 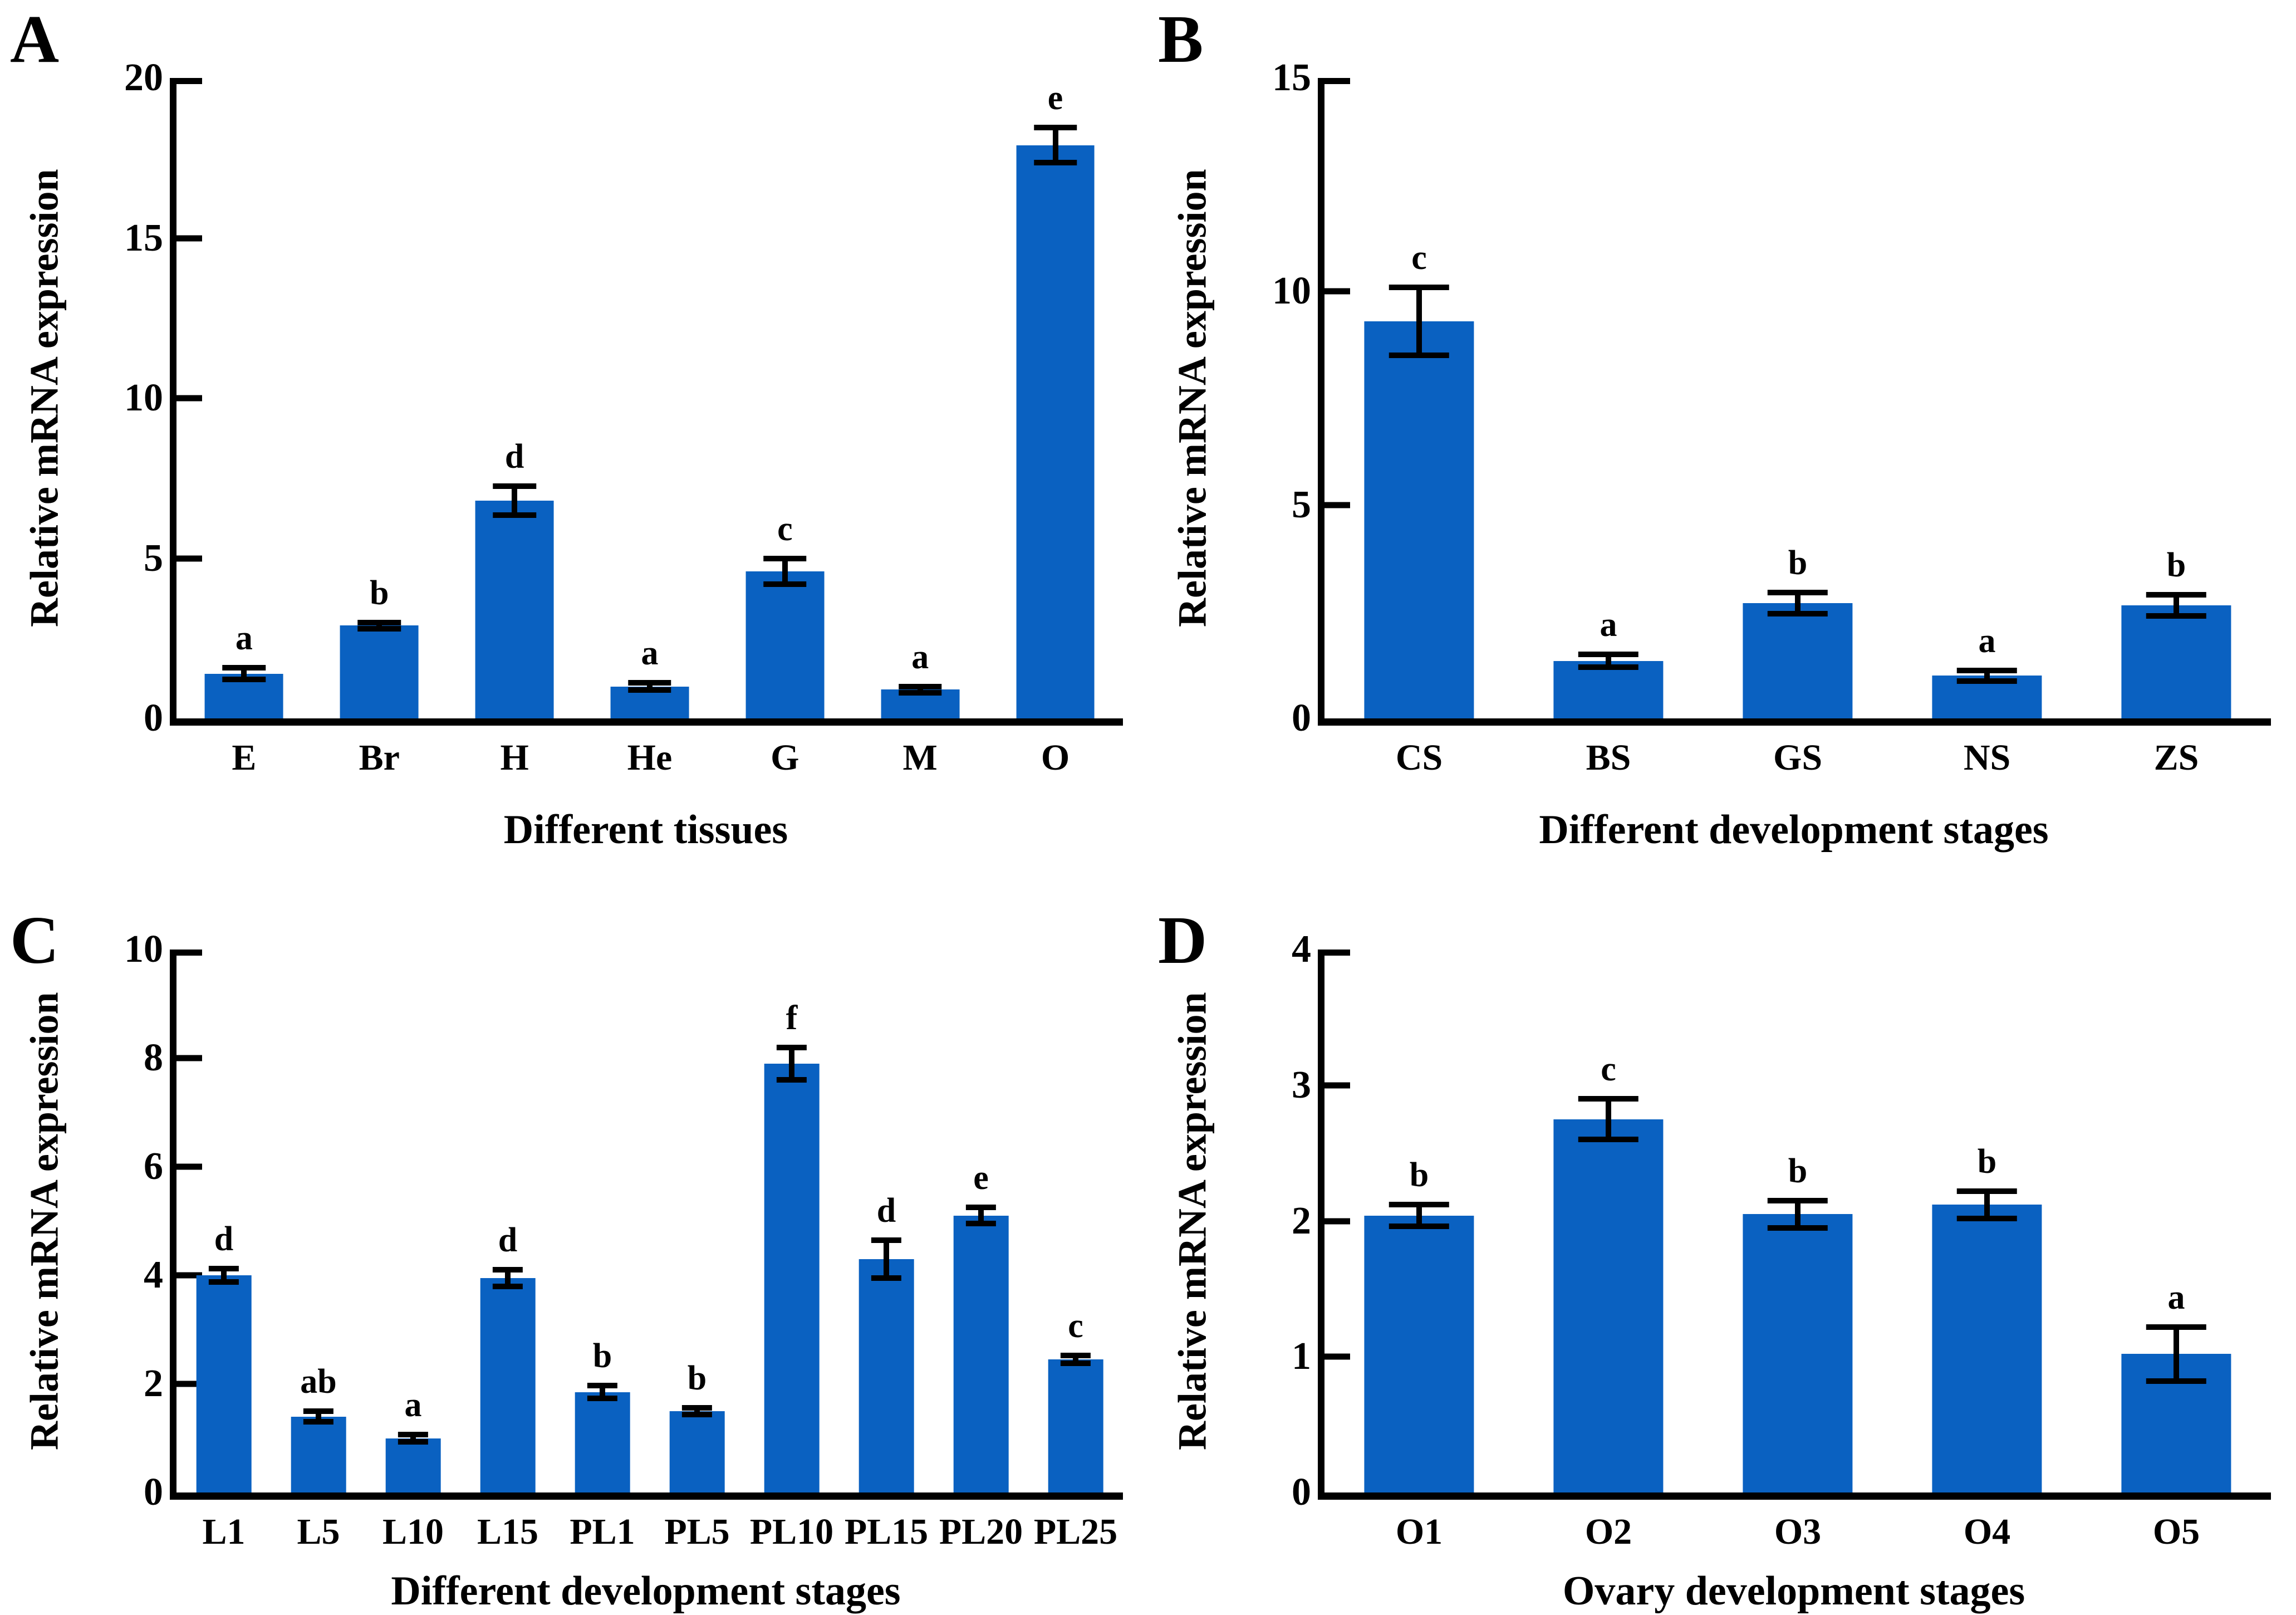 I want to click on panel-letter-b: B, so click(x=1181, y=39).